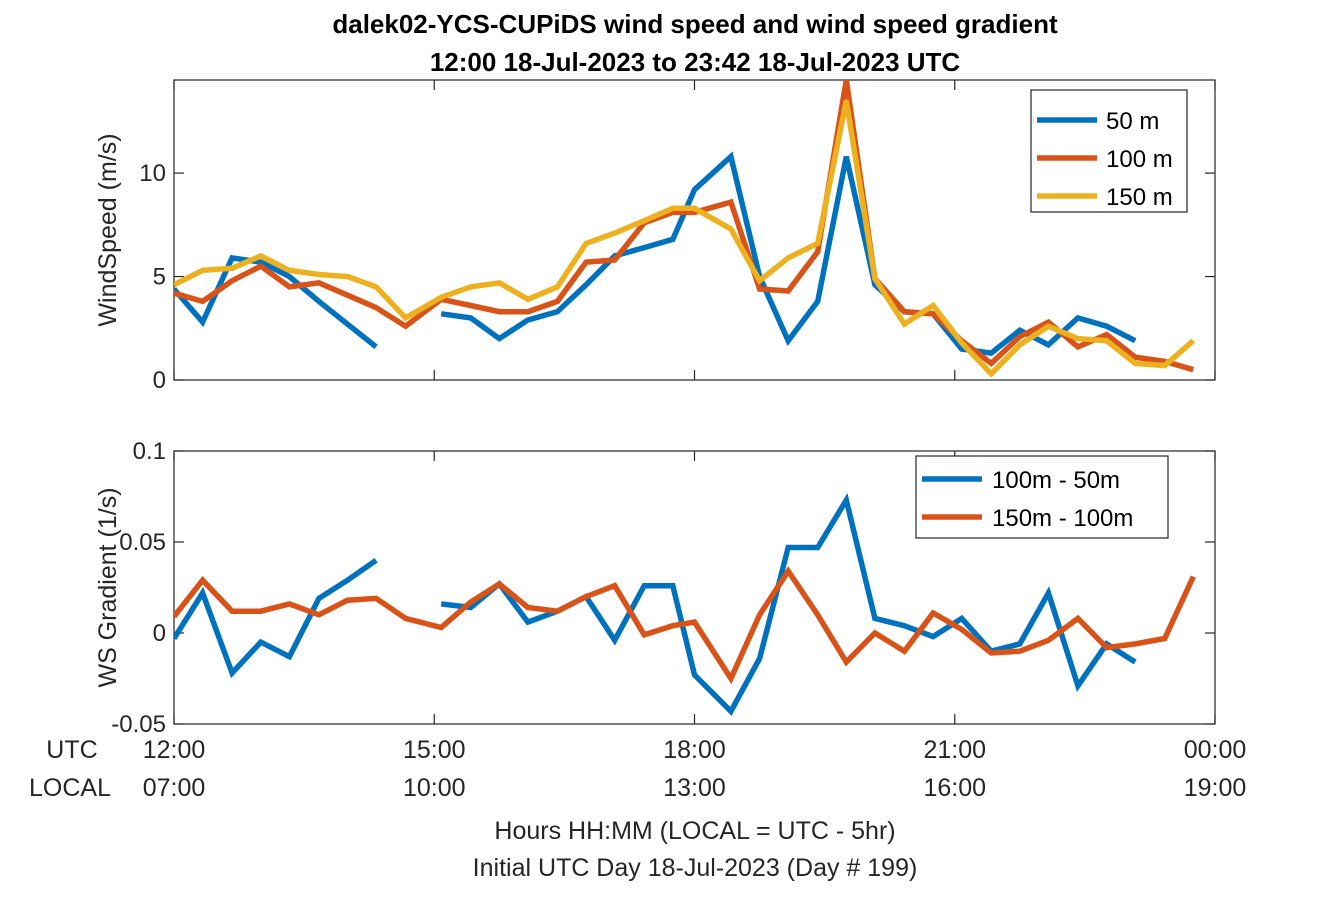 This screenshot has height=912, width=1343. What do you see at coordinates (694, 788) in the screenshot?
I see `x-tick-label-local: 13:00` at bounding box center [694, 788].